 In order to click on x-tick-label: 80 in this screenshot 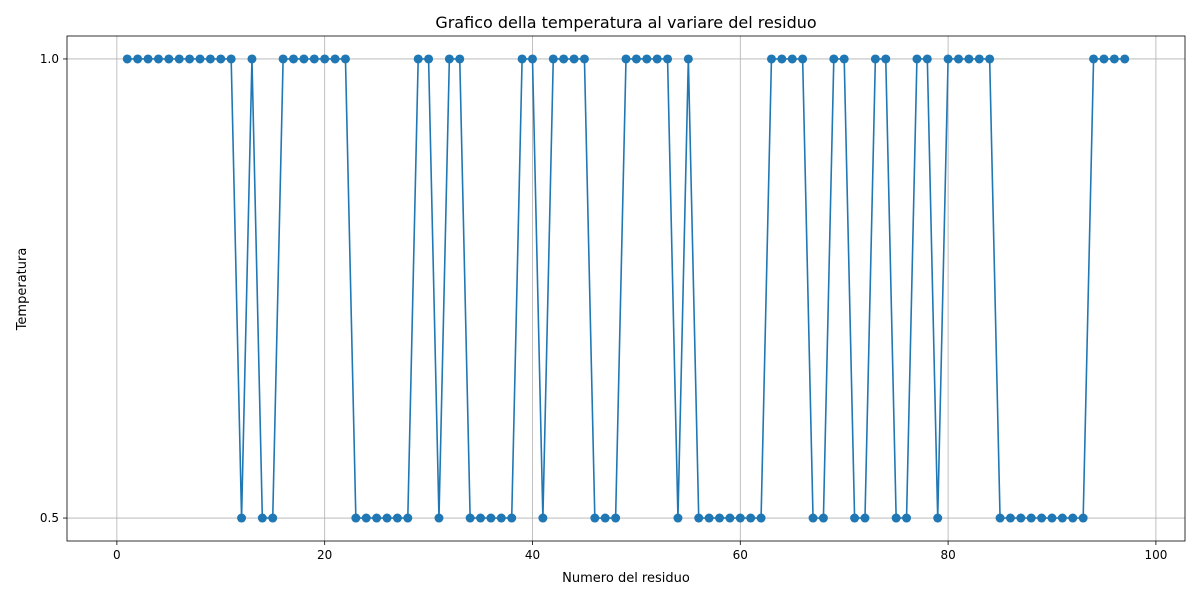, I will do `click(947, 555)`.